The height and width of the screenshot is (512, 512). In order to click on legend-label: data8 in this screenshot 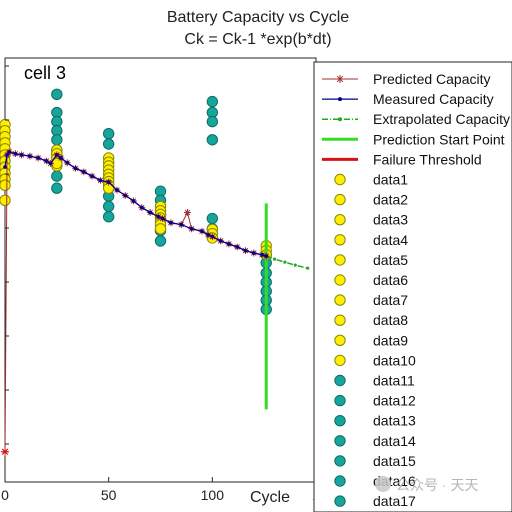, I will do `click(390, 320)`.